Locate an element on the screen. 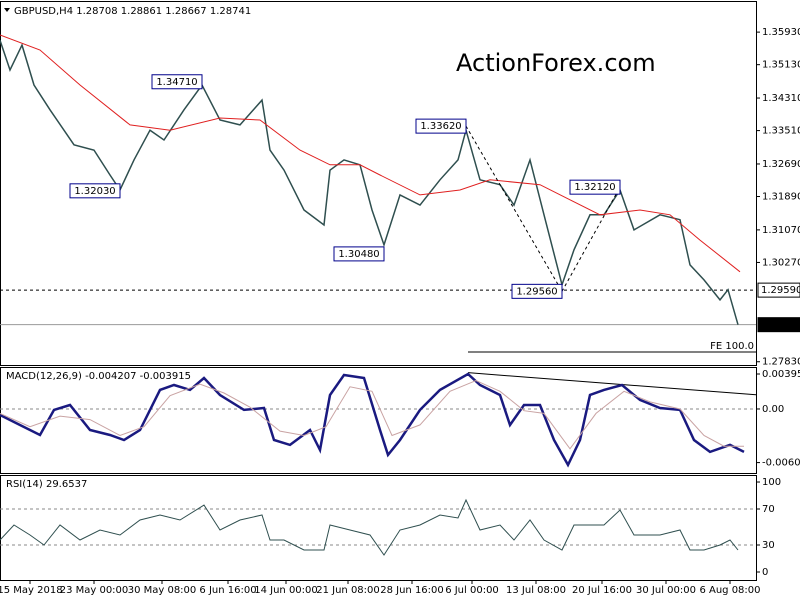  level-label: 1.29590 is located at coordinates (780, 290).